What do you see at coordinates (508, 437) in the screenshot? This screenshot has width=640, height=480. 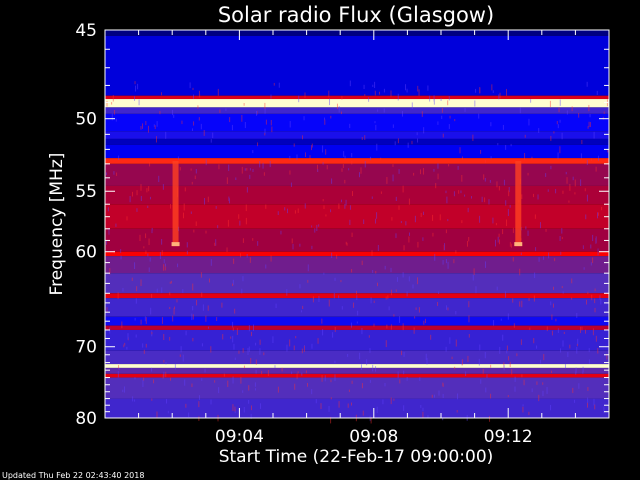 I see `x-tick-label: 09:12` at bounding box center [508, 437].